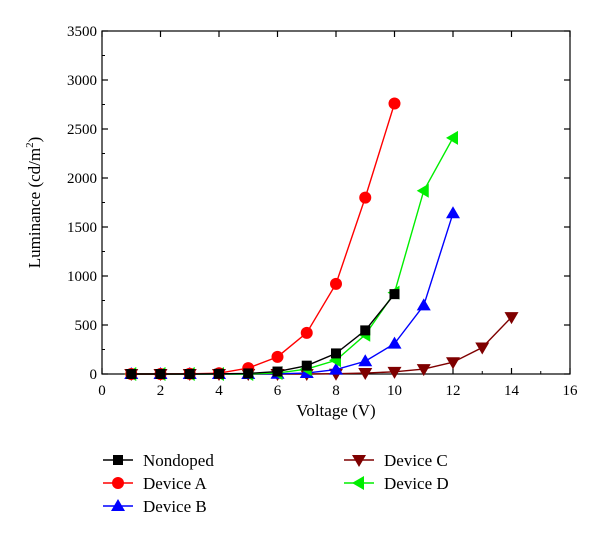 This screenshot has width=600, height=539. Describe the element at coordinates (394, 391) in the screenshot. I see `x-tick-label: 10` at that location.